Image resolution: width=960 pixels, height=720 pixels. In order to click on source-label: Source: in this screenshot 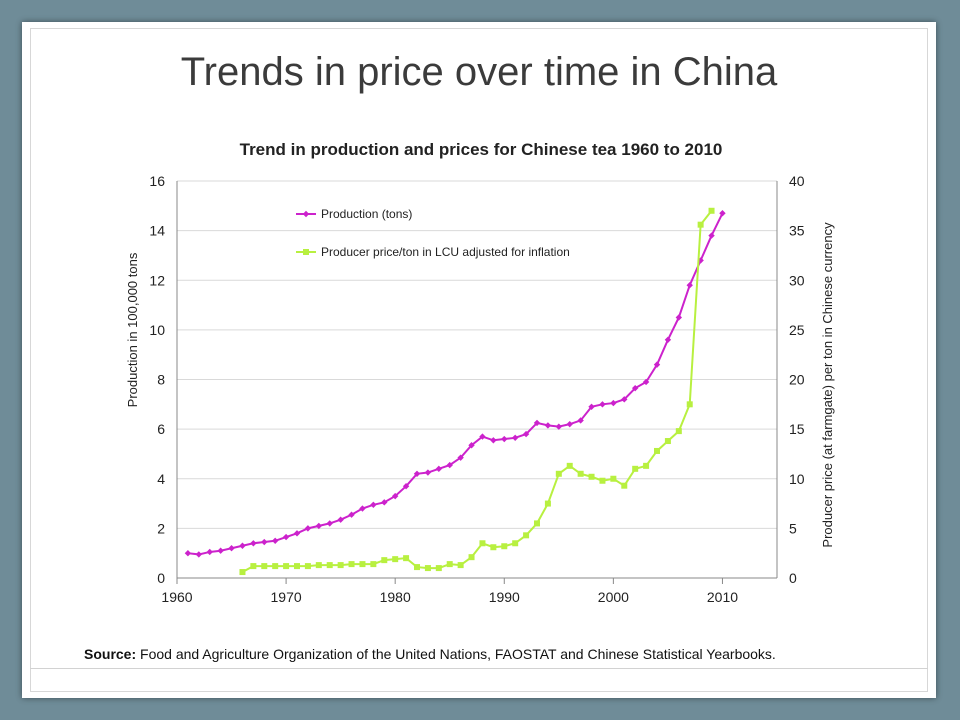, I will do `click(110, 654)`.